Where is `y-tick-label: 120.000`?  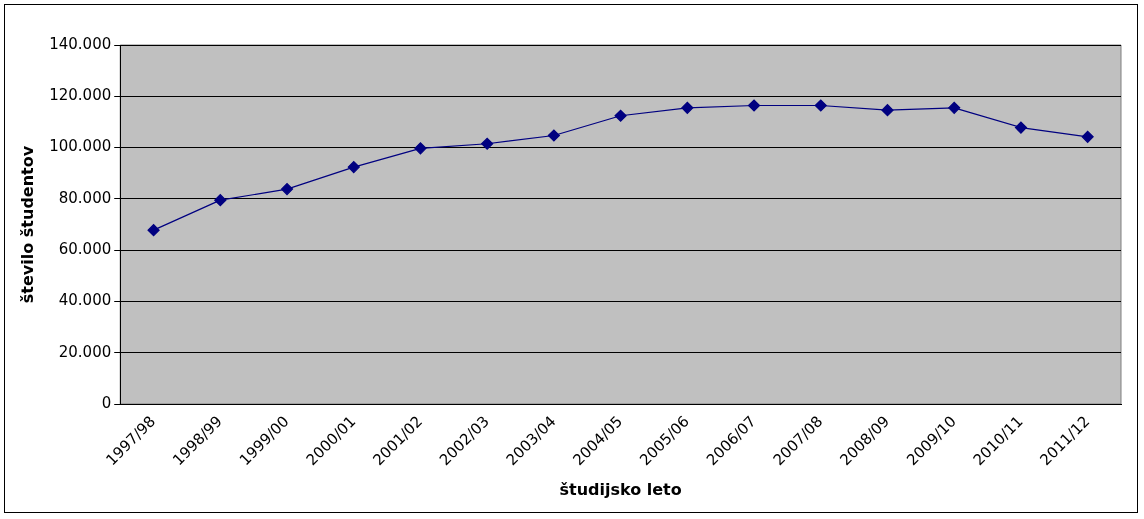 y-tick-label: 120.000 is located at coordinates (80, 95).